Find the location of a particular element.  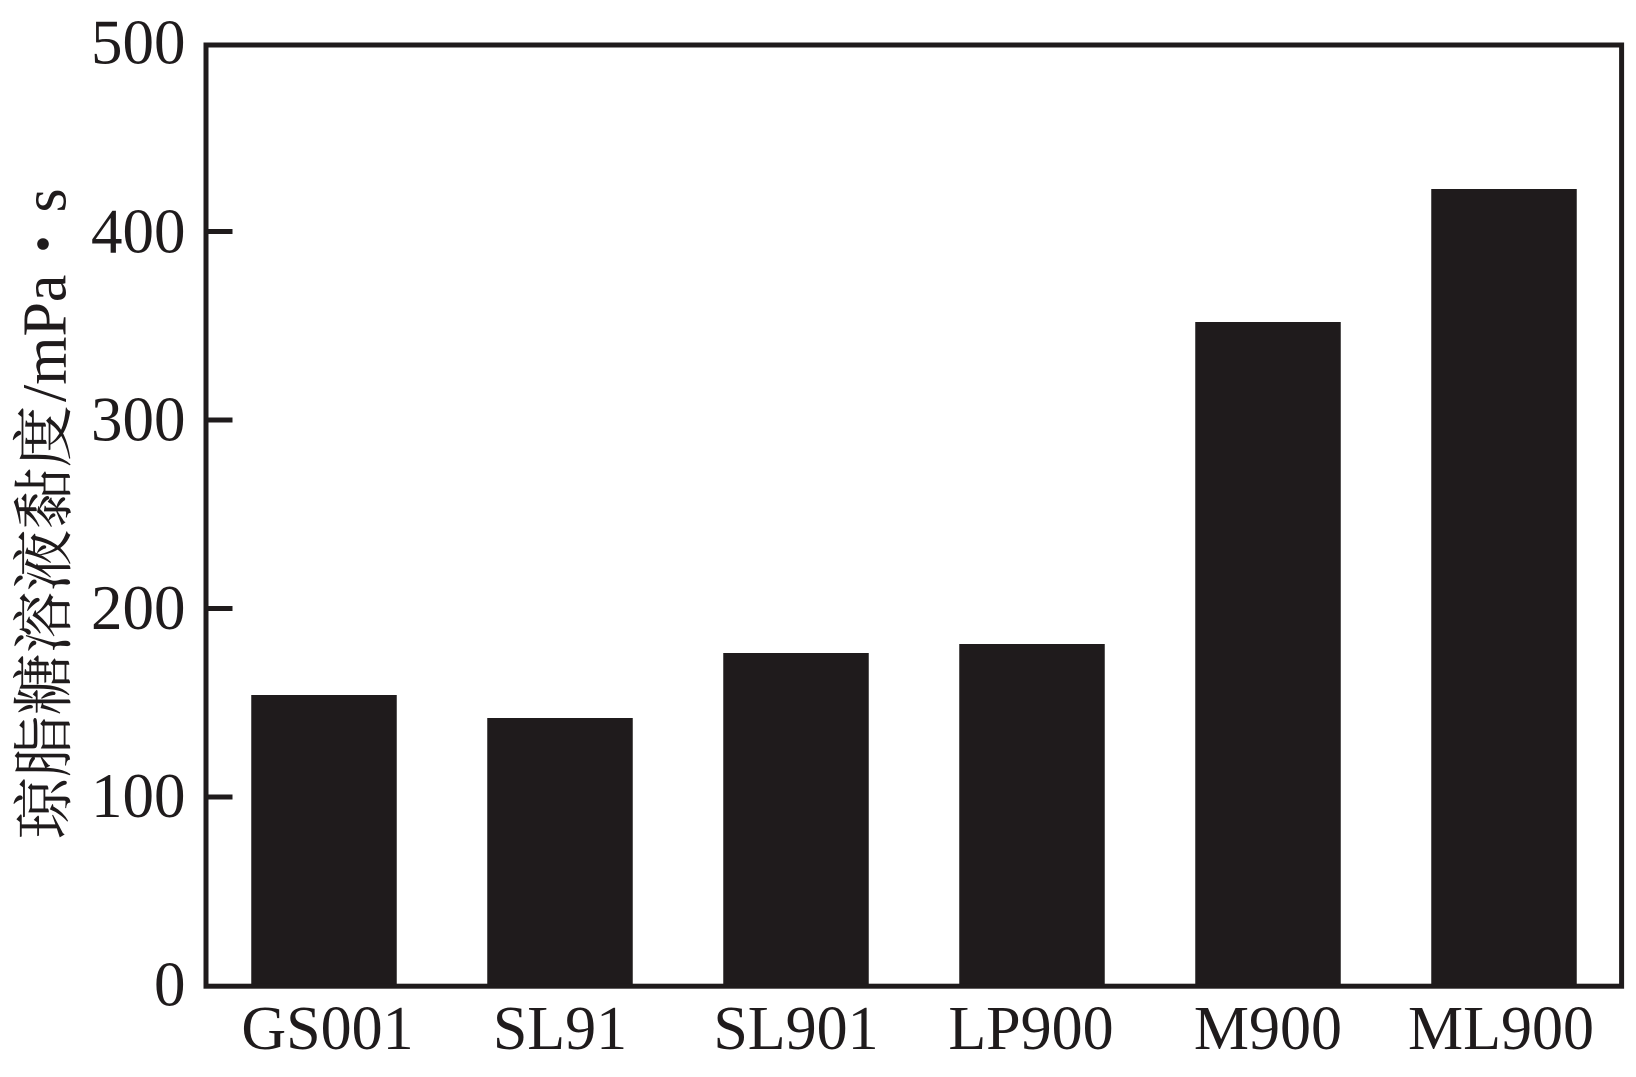

svg-text: SL901 is located at coordinates (795, 1029).